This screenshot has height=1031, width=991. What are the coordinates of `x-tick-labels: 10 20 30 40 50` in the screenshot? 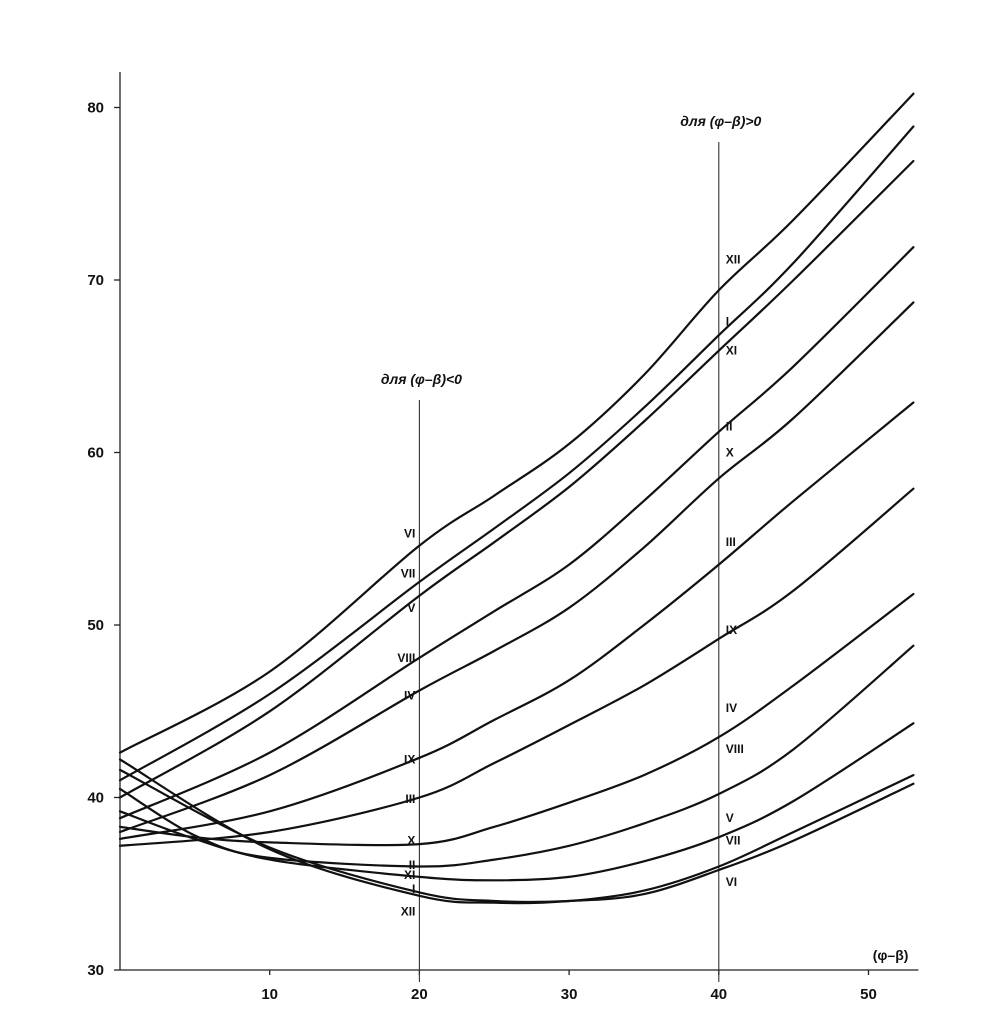 It's located at (569, 986).